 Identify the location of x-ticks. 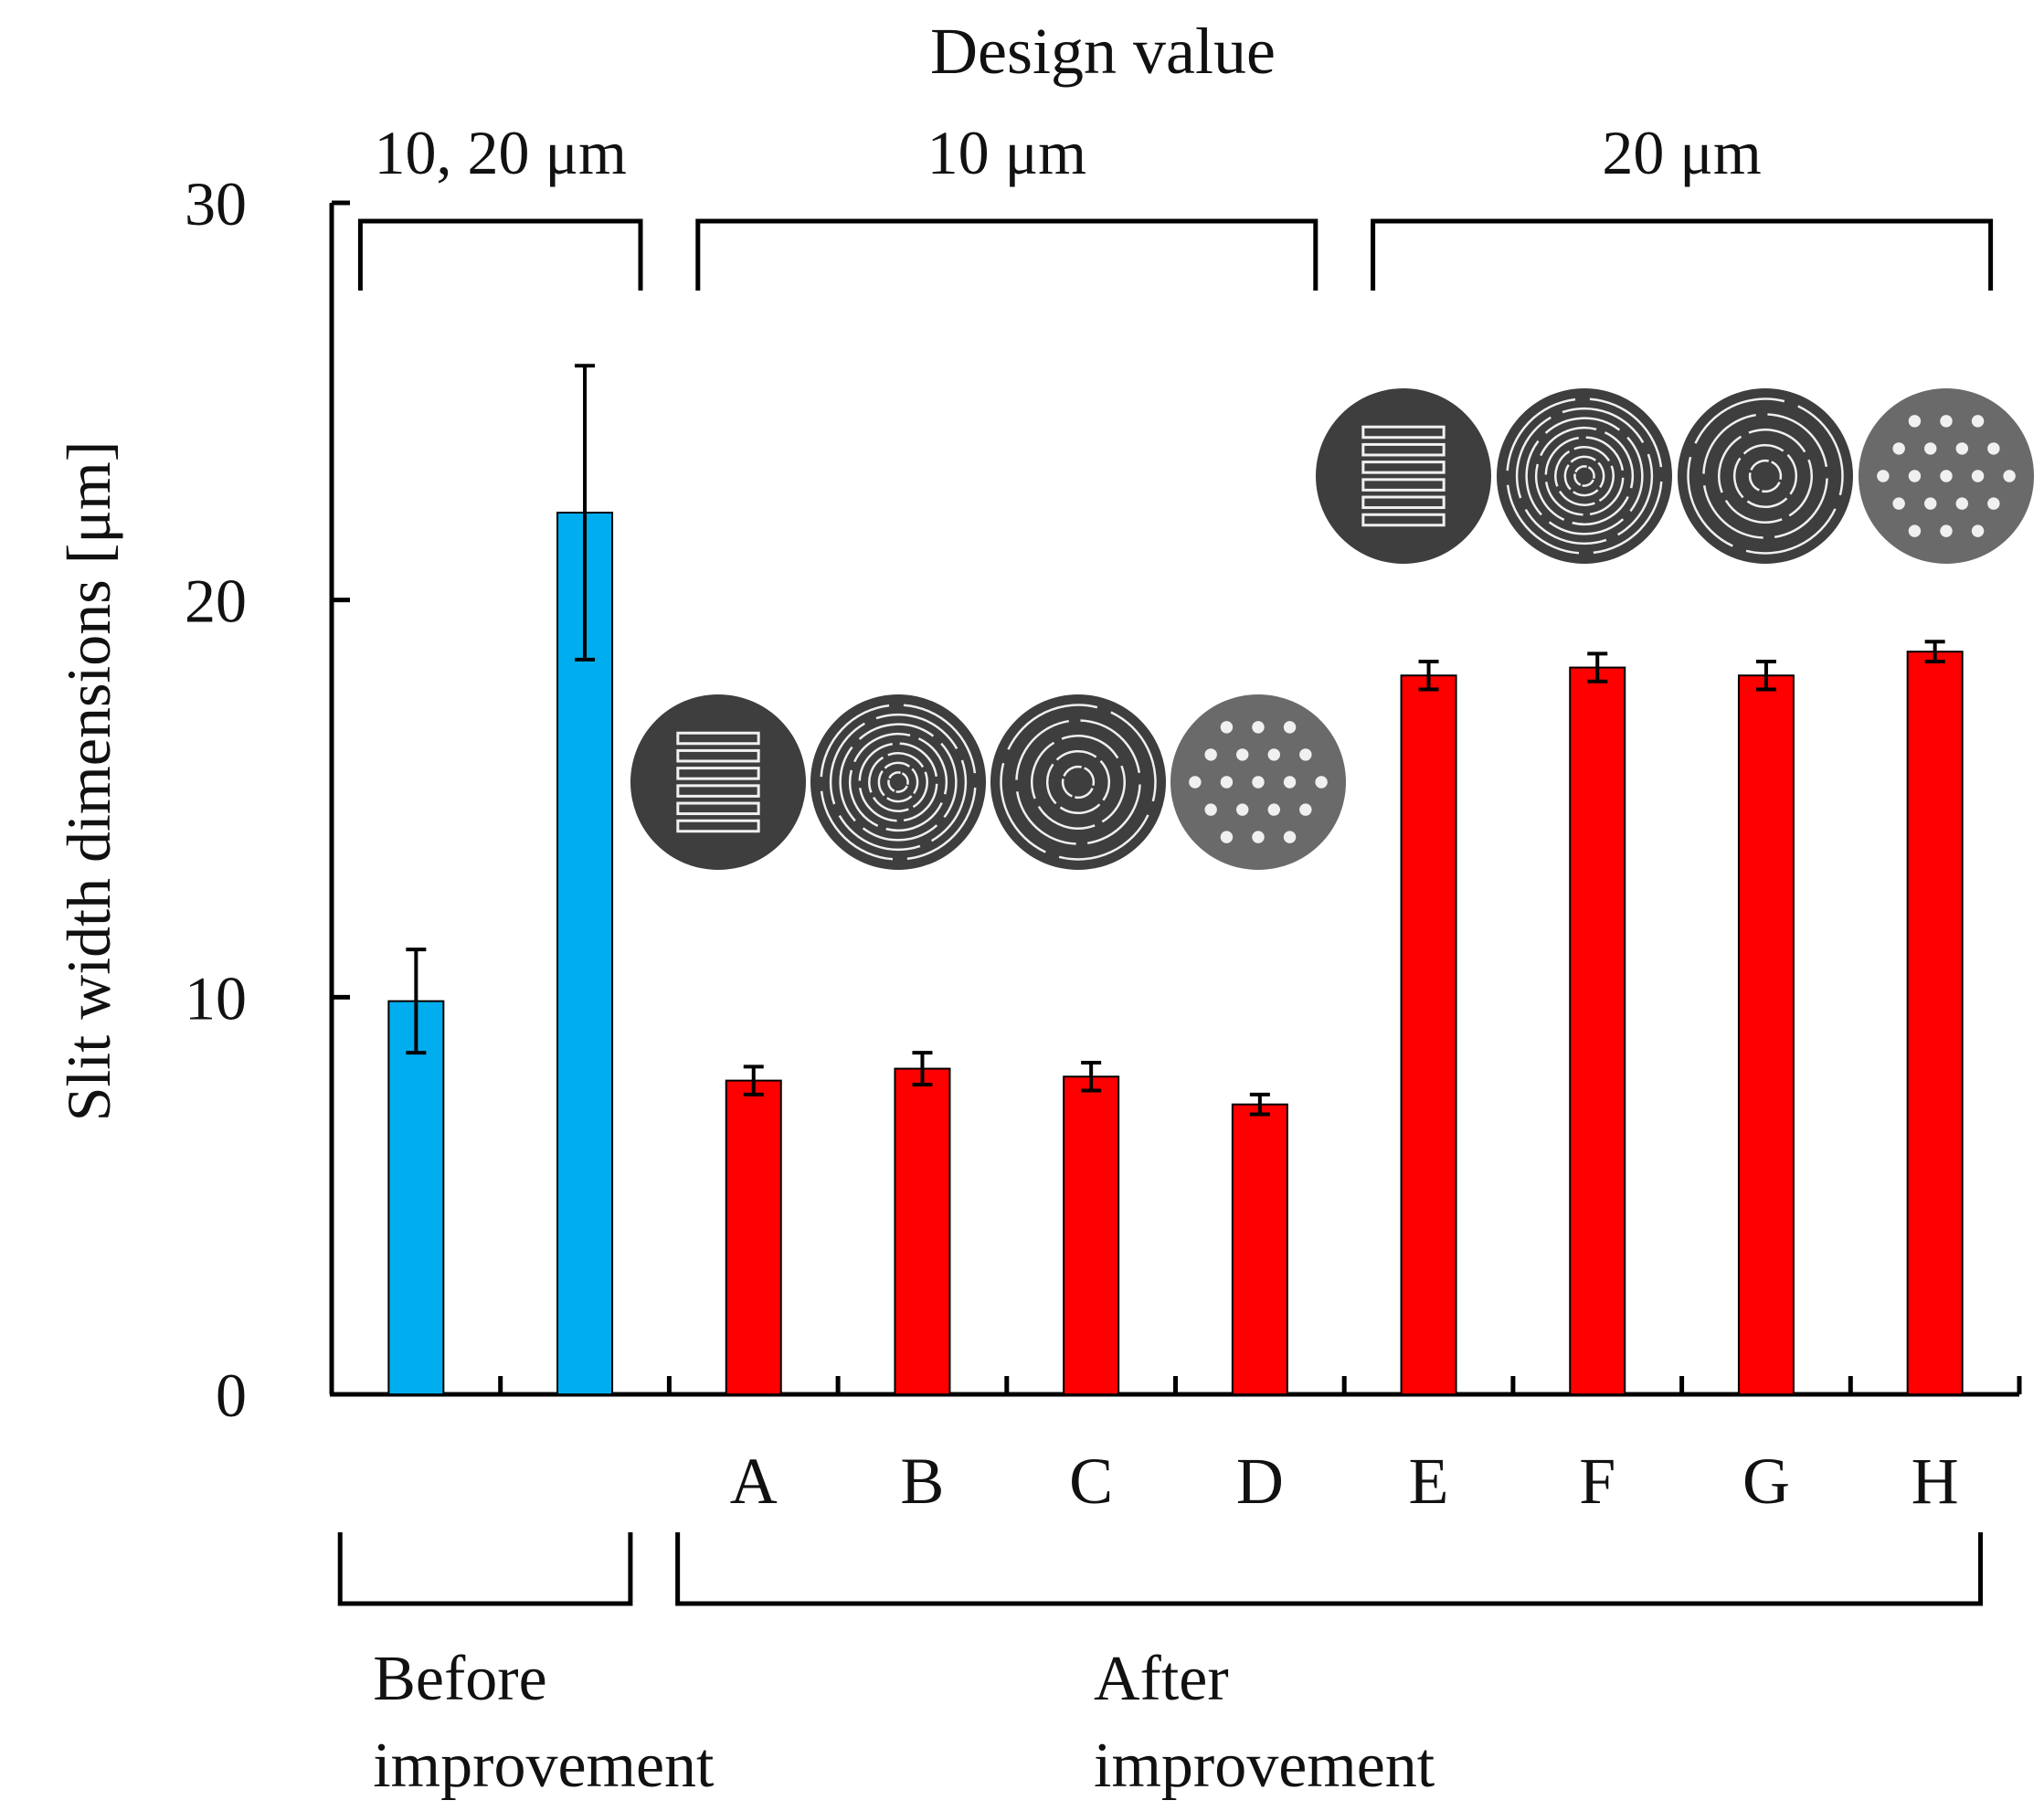
(1260, 1385).